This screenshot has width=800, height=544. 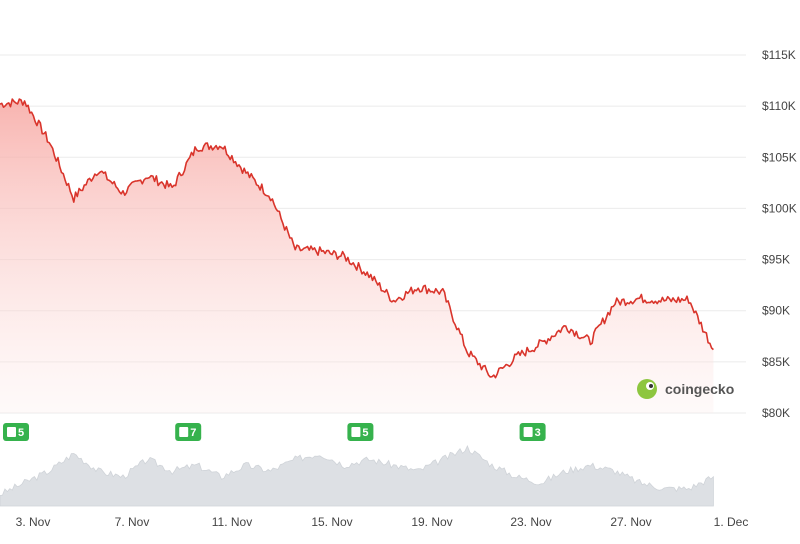 What do you see at coordinates (651, 386) in the screenshot?
I see `coingecko-logo-pupil` at bounding box center [651, 386].